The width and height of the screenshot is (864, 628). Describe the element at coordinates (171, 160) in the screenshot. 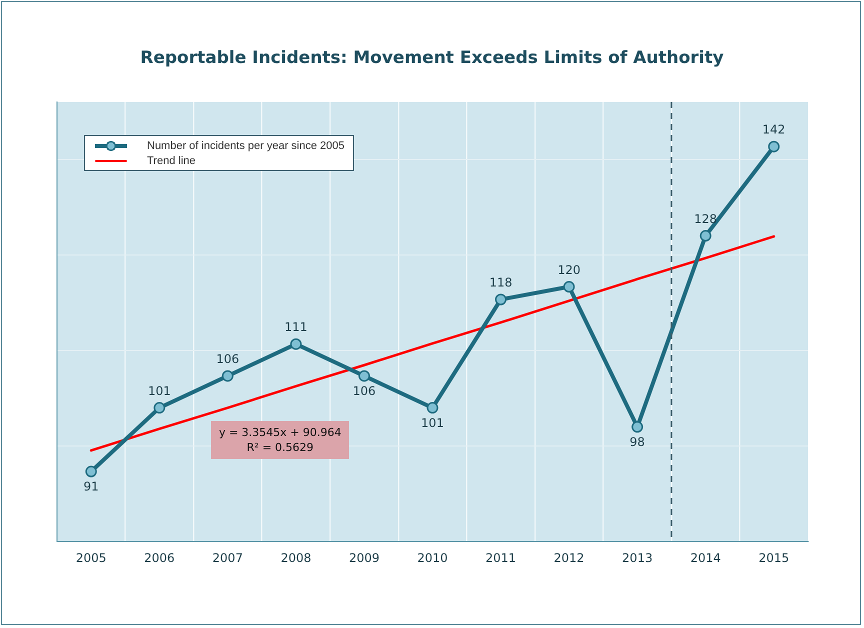

I see `legend-label: Trend line` at that location.